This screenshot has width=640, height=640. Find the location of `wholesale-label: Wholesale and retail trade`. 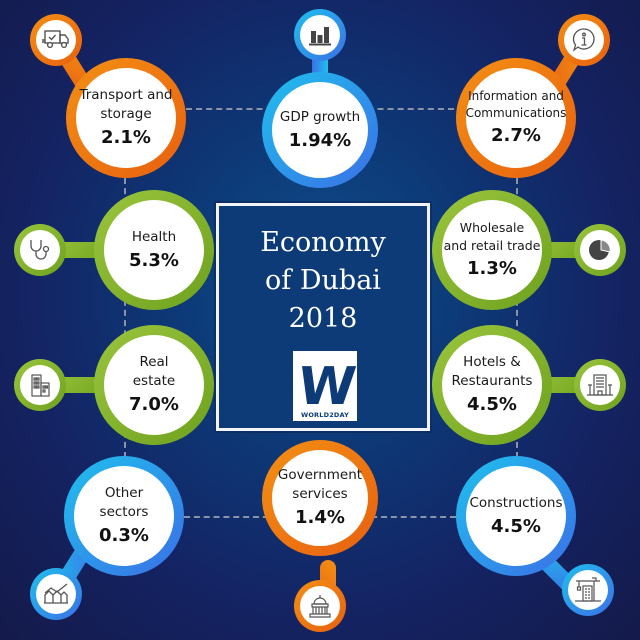

wholesale-label: Wholesale and retail trade is located at coordinates (492, 236).